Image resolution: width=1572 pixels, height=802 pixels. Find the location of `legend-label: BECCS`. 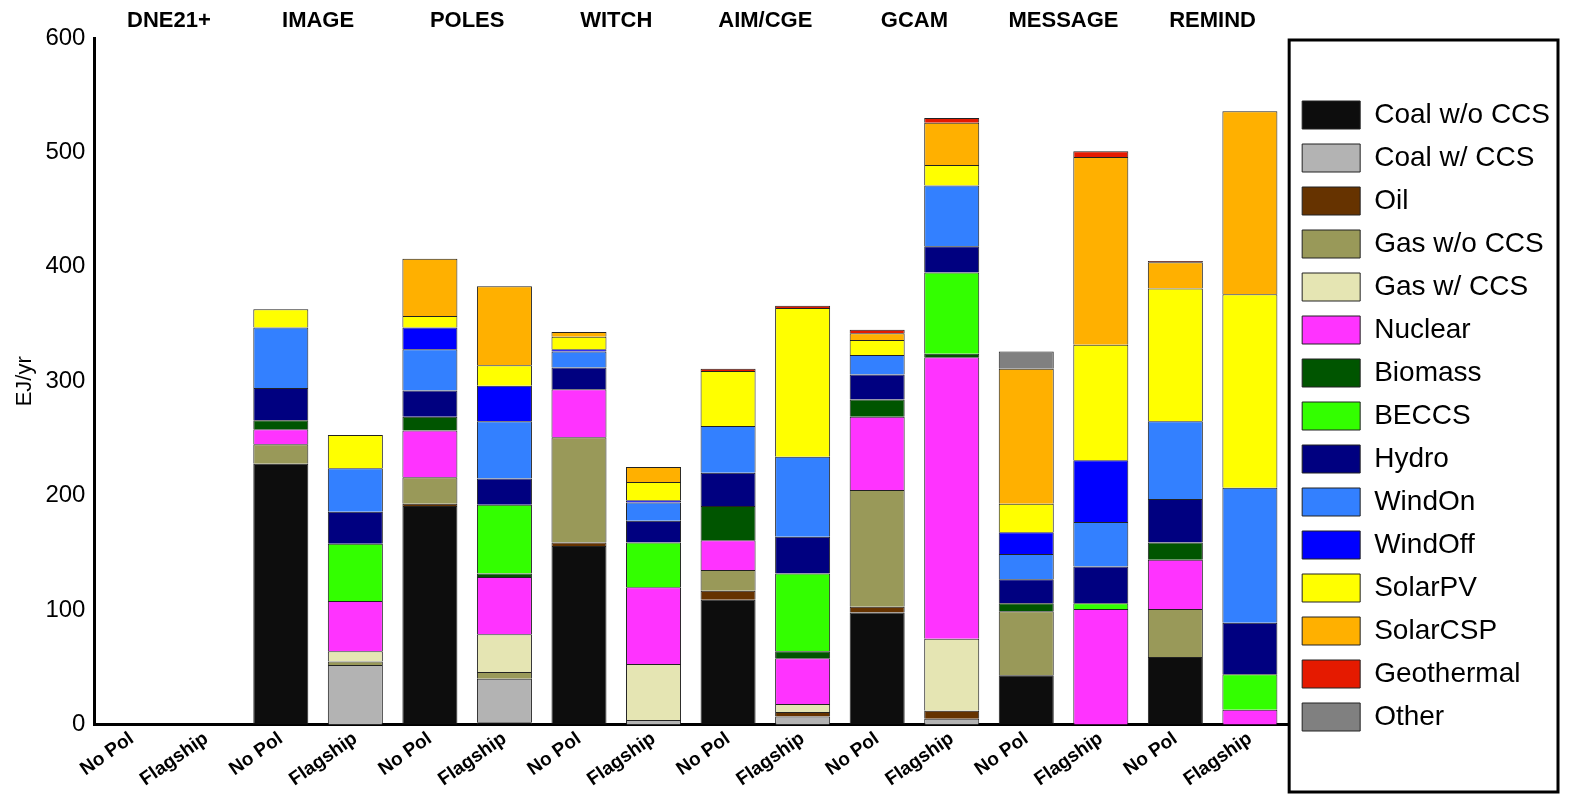

legend-label: BECCS is located at coordinates (1422, 414).